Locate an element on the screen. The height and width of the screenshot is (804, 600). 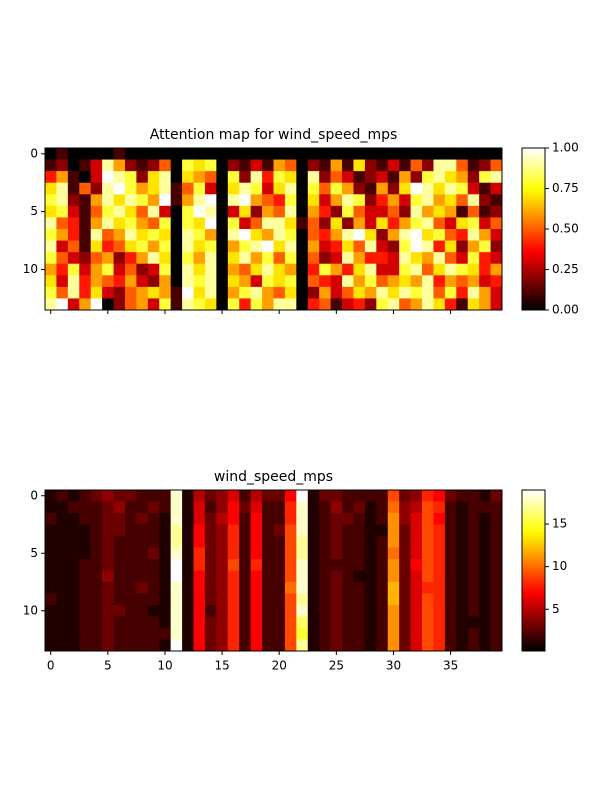
colorbar-tick-label: 10 is located at coordinates (559, 566).